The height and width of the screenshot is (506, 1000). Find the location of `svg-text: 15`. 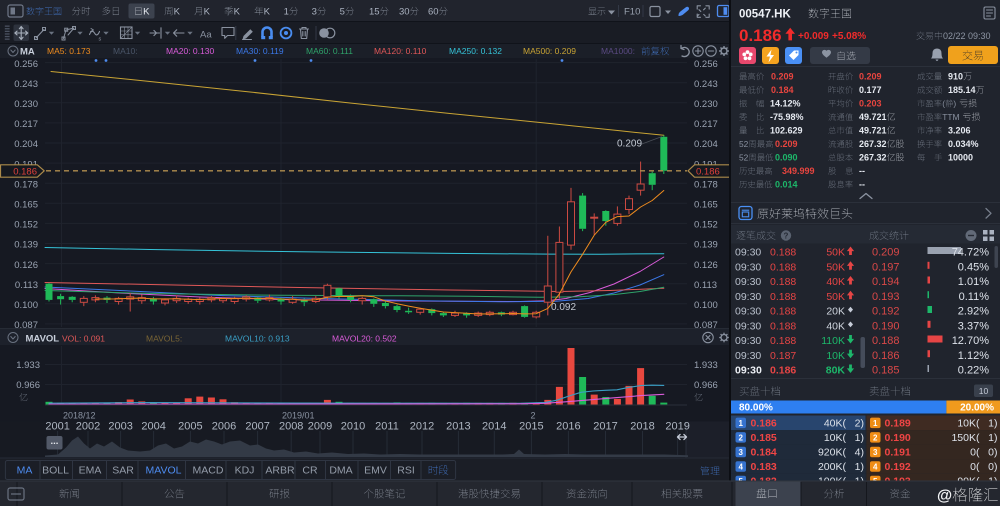

svg-text: 15 is located at coordinates (374, 12).